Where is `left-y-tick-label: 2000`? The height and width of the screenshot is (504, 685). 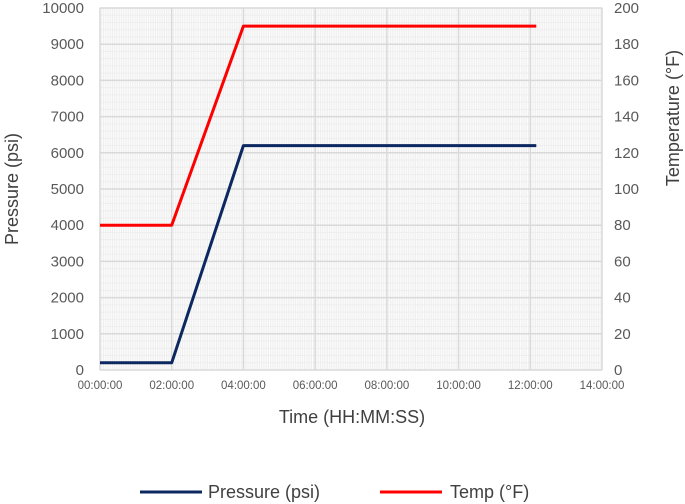
left-y-tick-label: 2000 is located at coordinates (67, 298).